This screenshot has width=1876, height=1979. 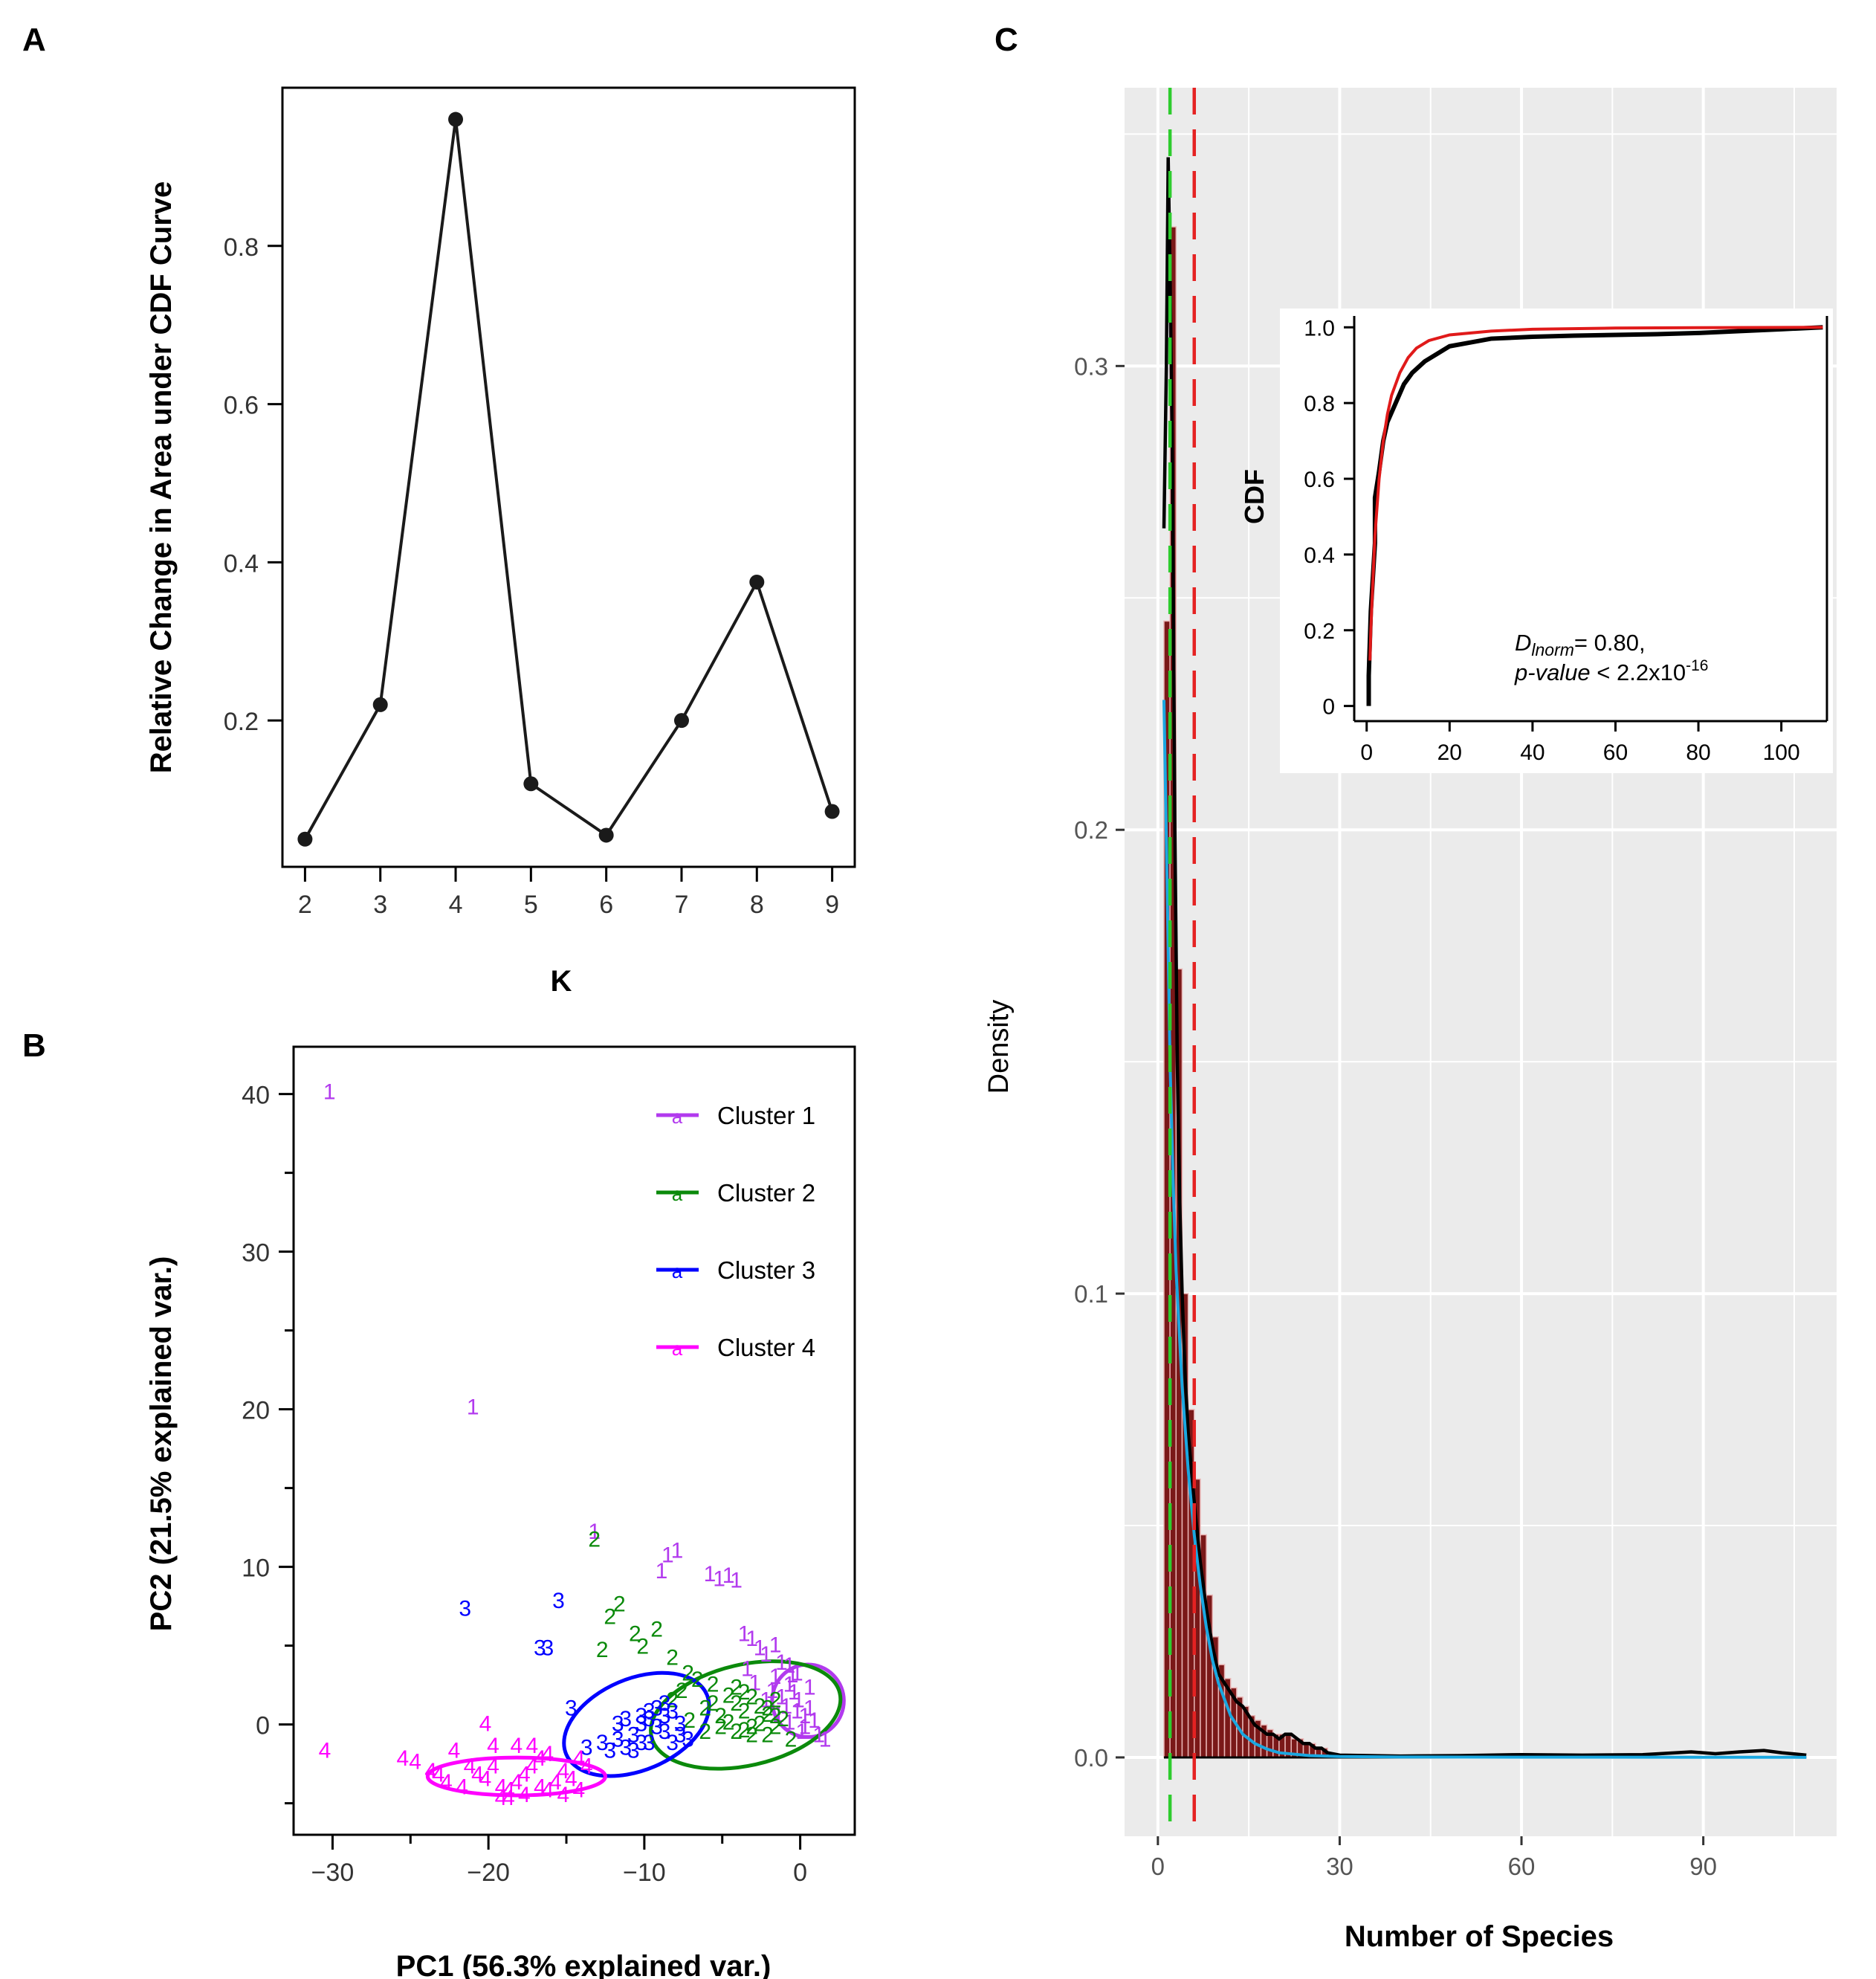 I want to click on panel-b-ytick-label: 30, so click(x=256, y=1253).